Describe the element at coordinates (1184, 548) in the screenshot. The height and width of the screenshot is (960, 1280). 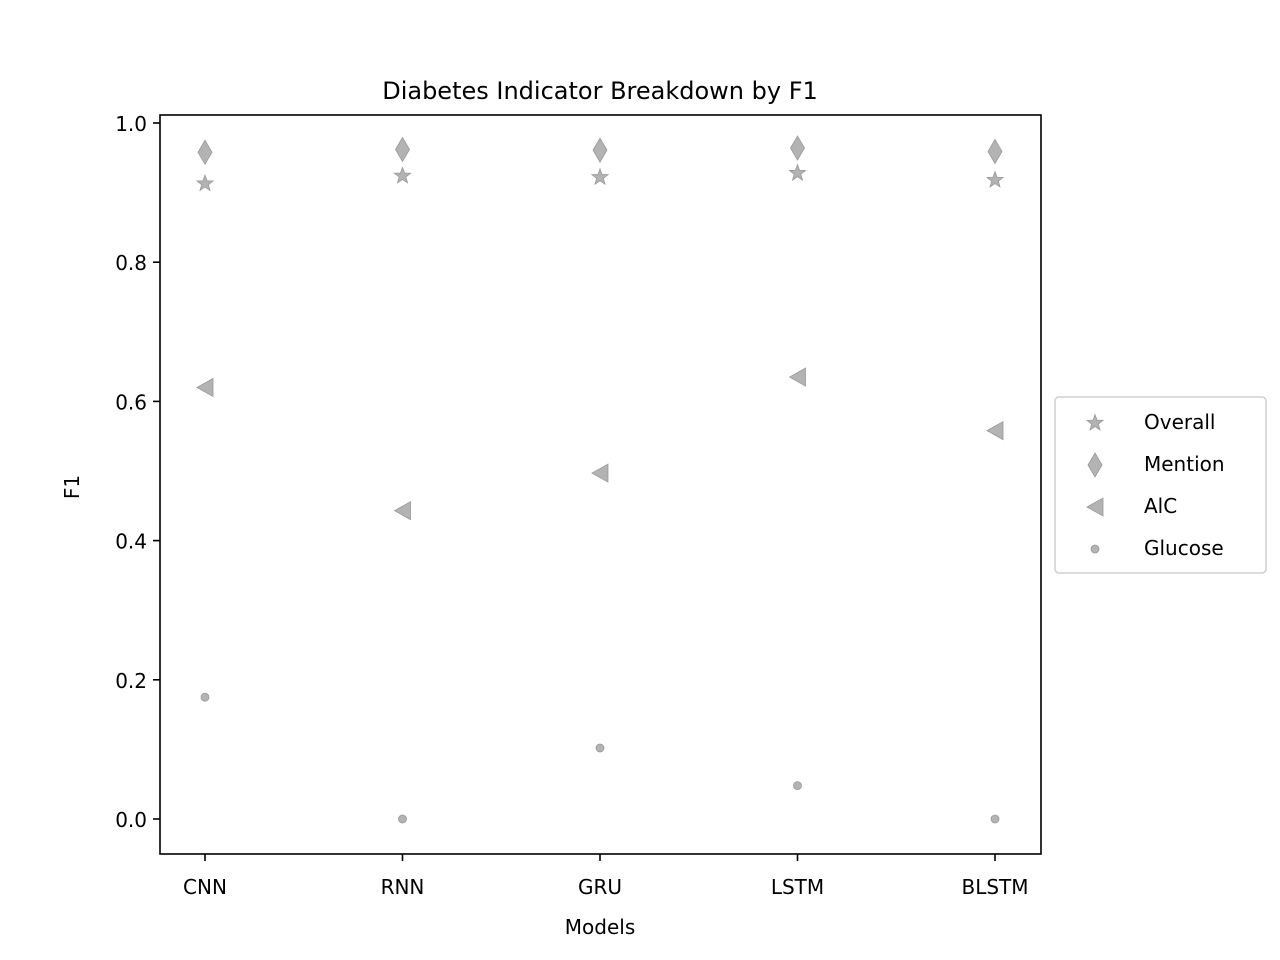
I see `legend-label-glucose: Glucose` at that location.